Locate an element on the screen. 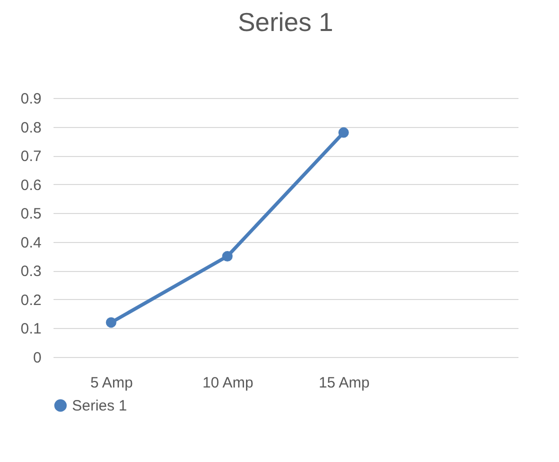  y-tick-label: 0.6 is located at coordinates (31, 185).